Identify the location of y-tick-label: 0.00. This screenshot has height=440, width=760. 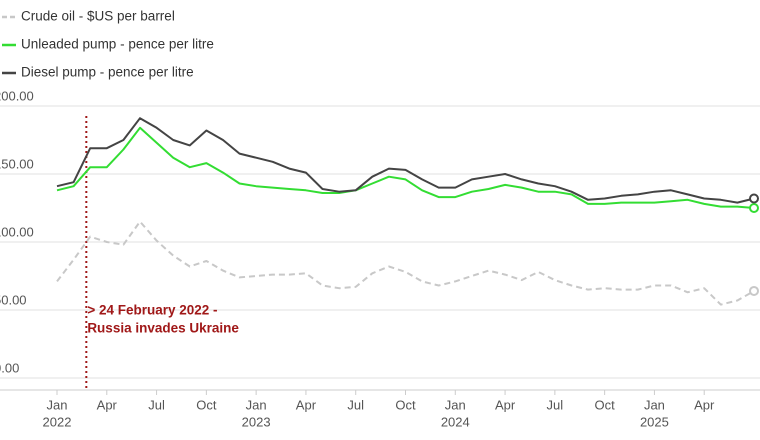
(9, 367).